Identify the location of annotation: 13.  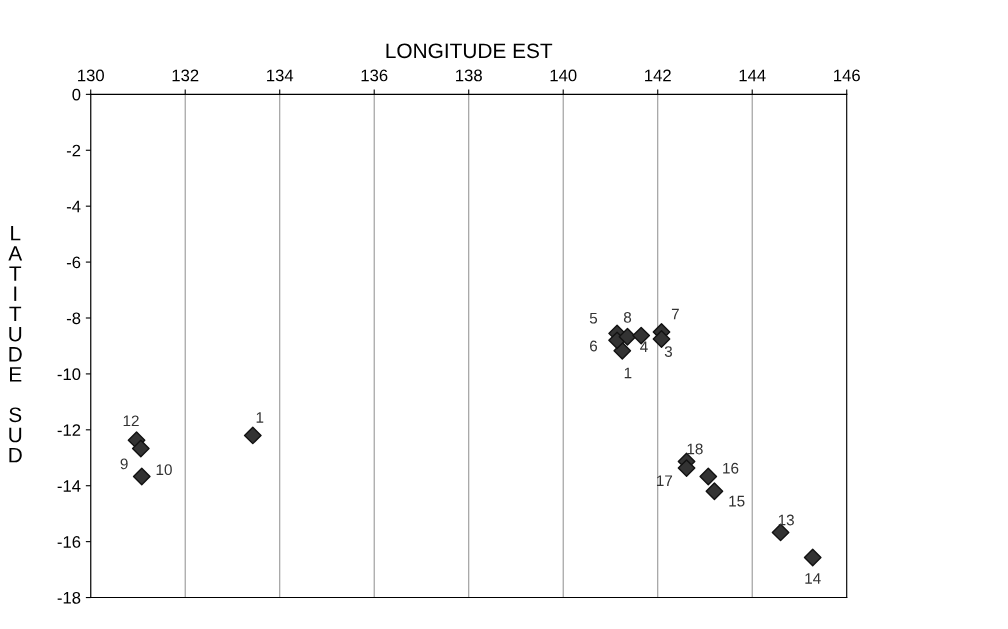
(786, 520).